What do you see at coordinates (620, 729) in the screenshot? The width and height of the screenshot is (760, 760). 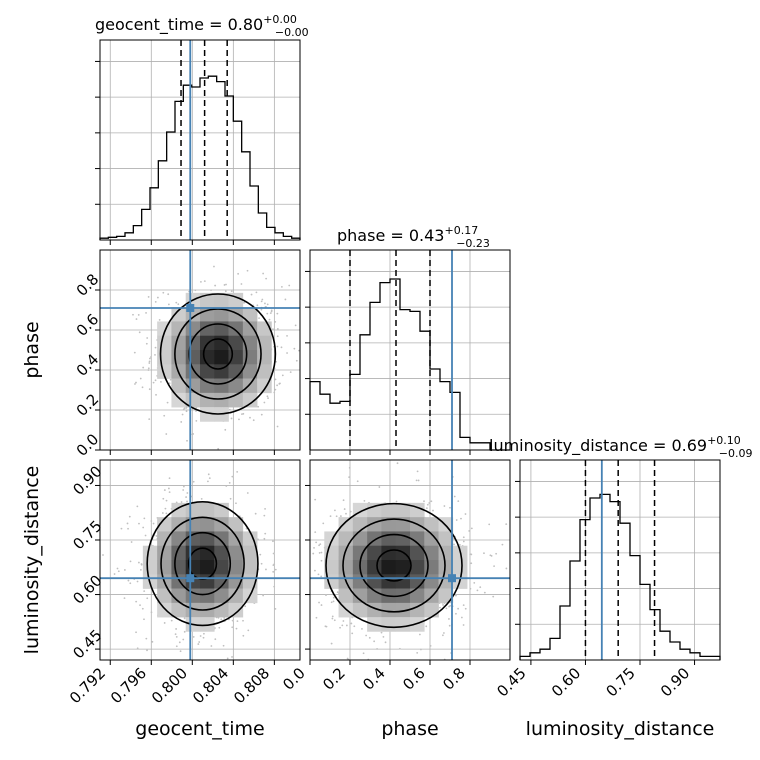 I see `xlabel-luminosity-distance: luminosity_distance` at bounding box center [620, 729].